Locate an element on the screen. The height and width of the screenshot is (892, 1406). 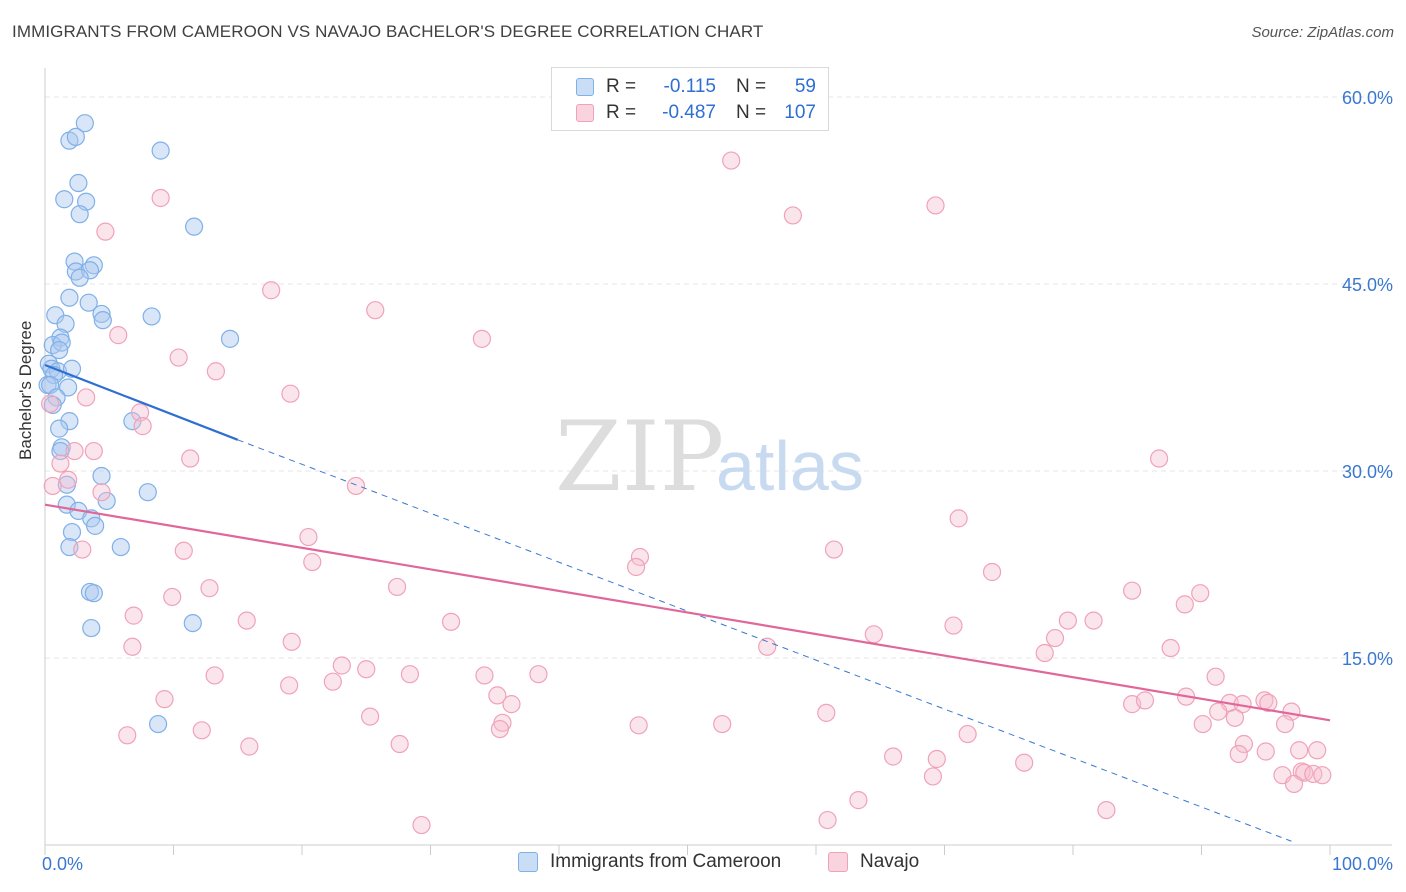
legend-item-cameroon: Immigrants from Cameroon is located at coordinates (649, 862).